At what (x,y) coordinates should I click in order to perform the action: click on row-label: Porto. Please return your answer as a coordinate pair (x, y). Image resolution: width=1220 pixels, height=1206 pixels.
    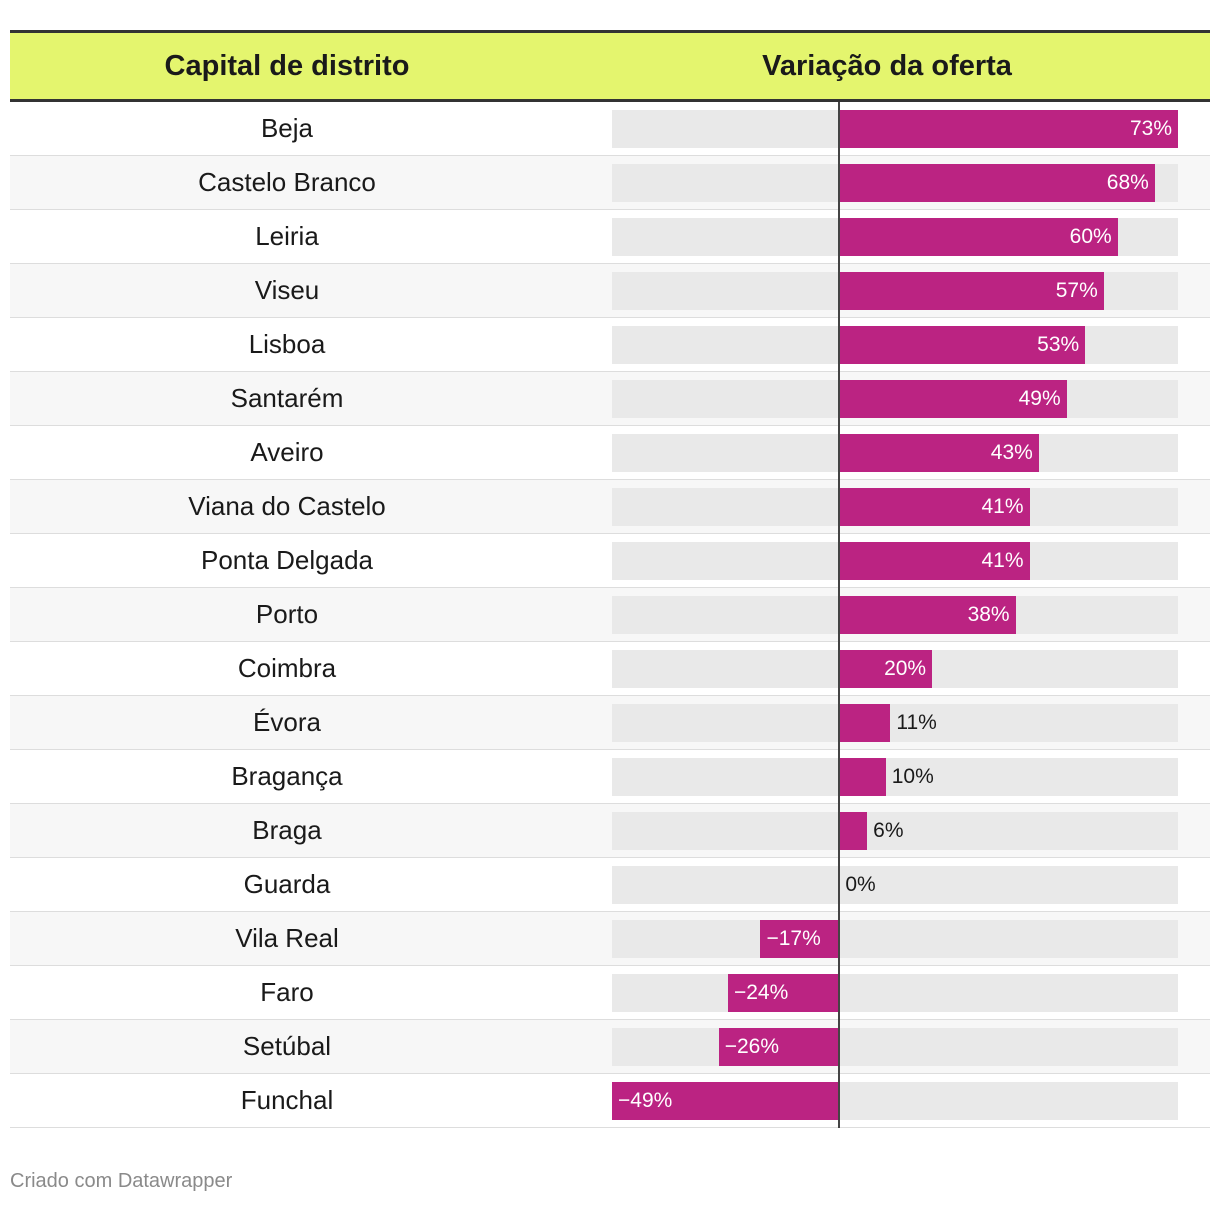
    Looking at the image, I should click on (287, 614).